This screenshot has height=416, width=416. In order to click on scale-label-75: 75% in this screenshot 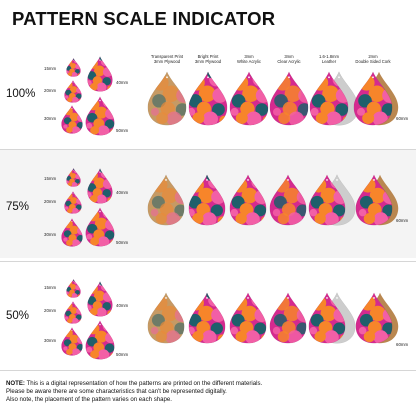, I will do `click(18, 207)`.